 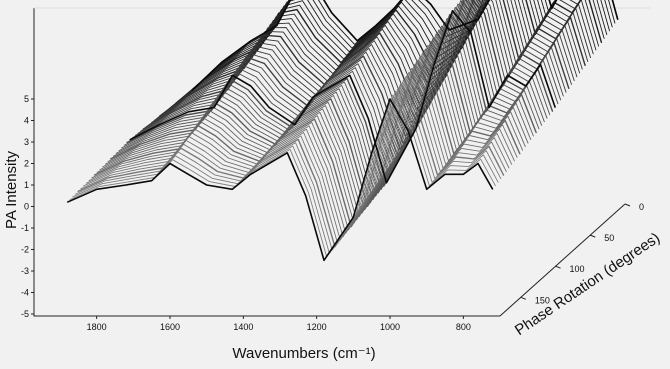 What do you see at coordinates (97, 327) in the screenshot?
I see `x-tick-label: 1800` at bounding box center [97, 327].